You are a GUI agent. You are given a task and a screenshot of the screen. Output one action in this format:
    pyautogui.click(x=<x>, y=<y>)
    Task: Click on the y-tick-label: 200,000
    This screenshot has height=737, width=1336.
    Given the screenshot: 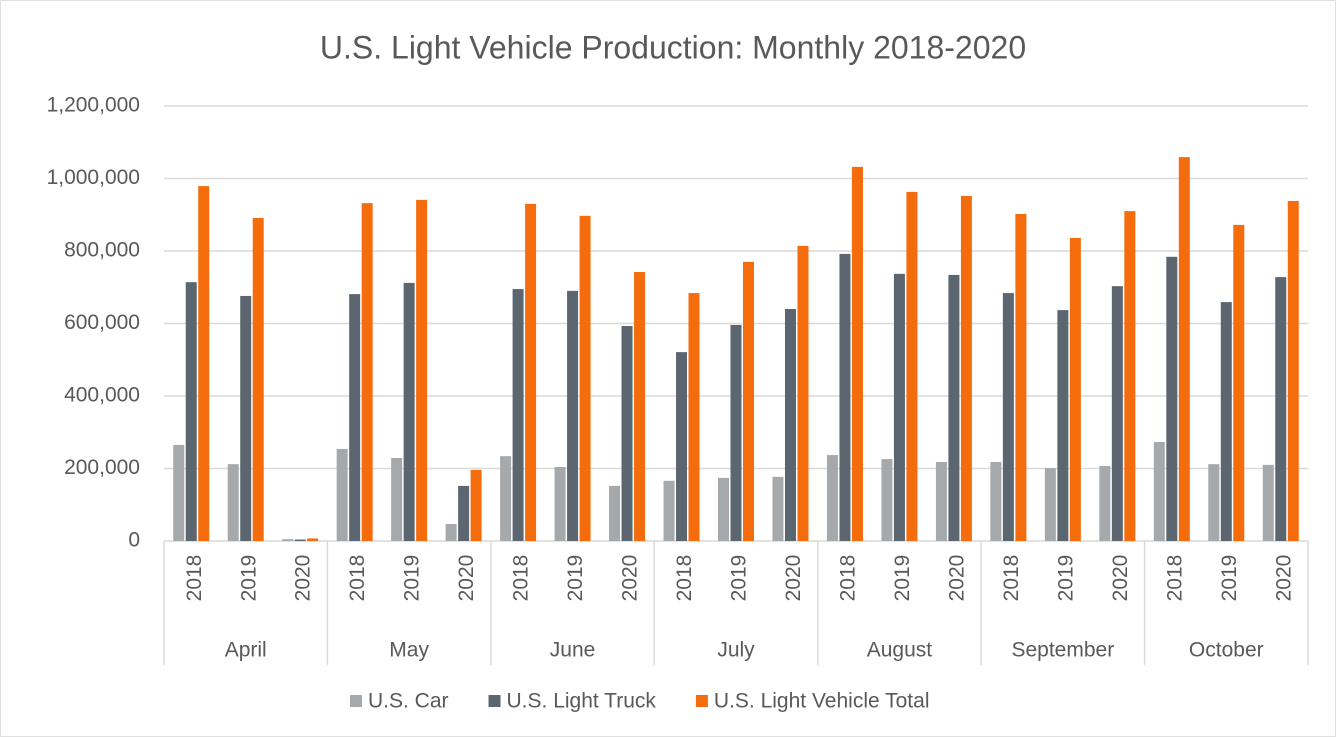 What is the action you would take?
    pyautogui.click(x=102, y=467)
    